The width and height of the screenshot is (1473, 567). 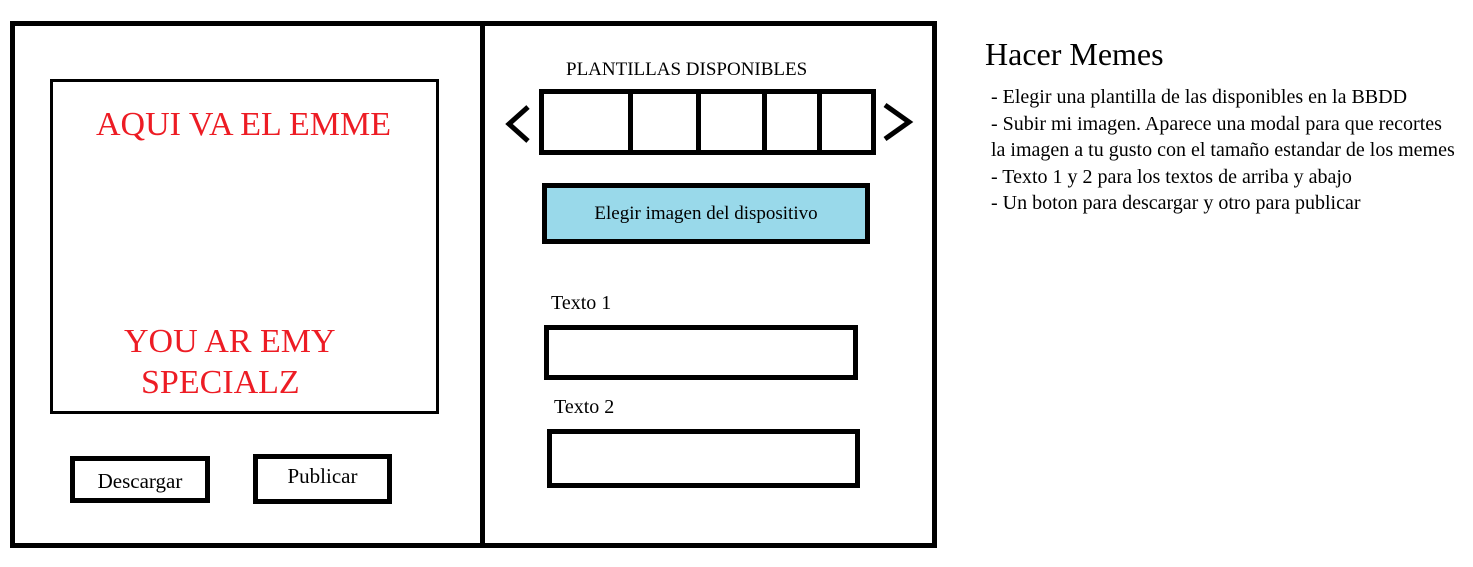 I want to click on text2-label: Texto 2, so click(x=584, y=407).